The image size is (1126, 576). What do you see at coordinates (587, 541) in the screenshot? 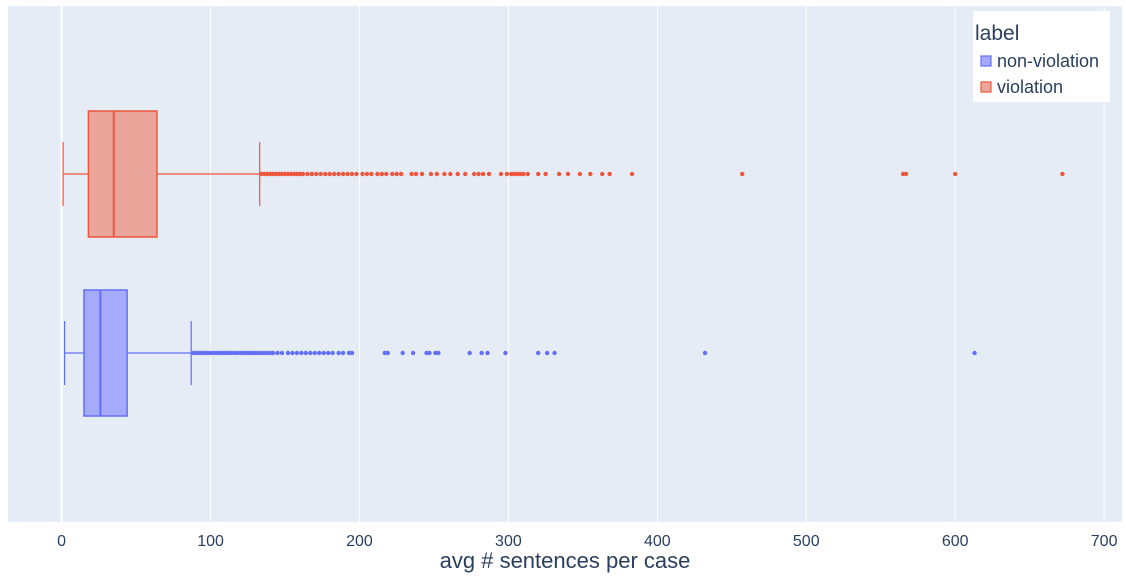
I see `x-axis-ticks: 0 100 200 300 400 500 600 700` at bounding box center [587, 541].